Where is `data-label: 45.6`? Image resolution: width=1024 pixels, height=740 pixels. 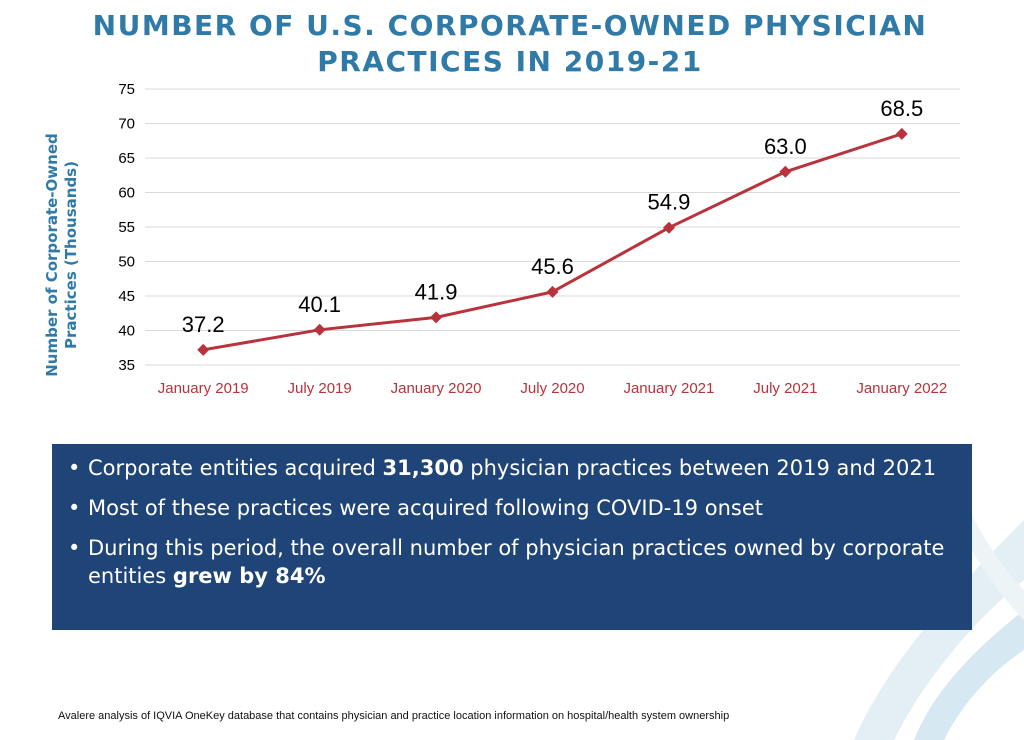 data-label: 45.6 is located at coordinates (552, 266).